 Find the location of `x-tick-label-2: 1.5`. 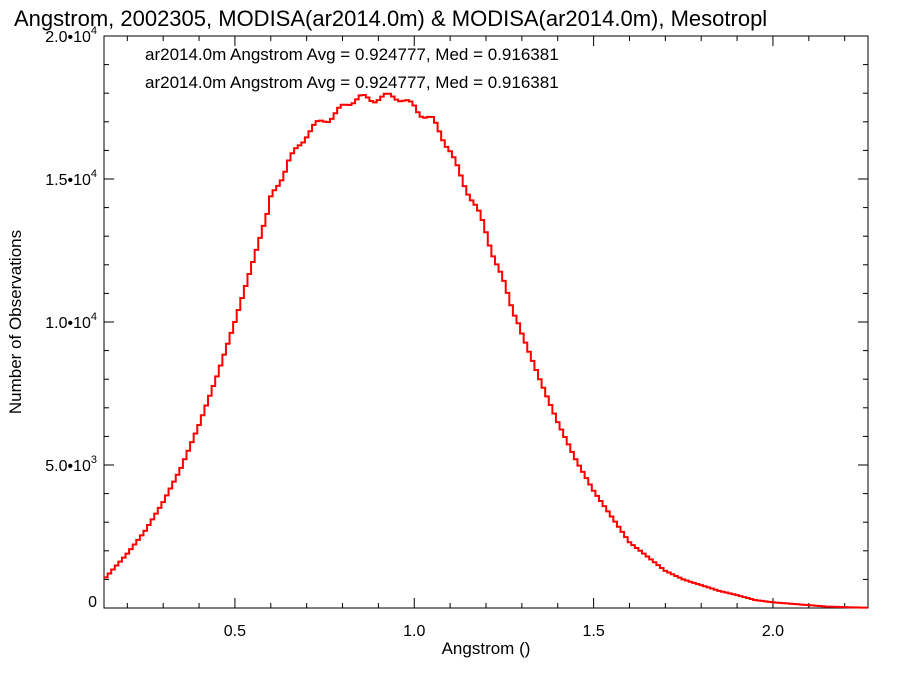

x-tick-label-2: 1.5 is located at coordinates (593, 631).